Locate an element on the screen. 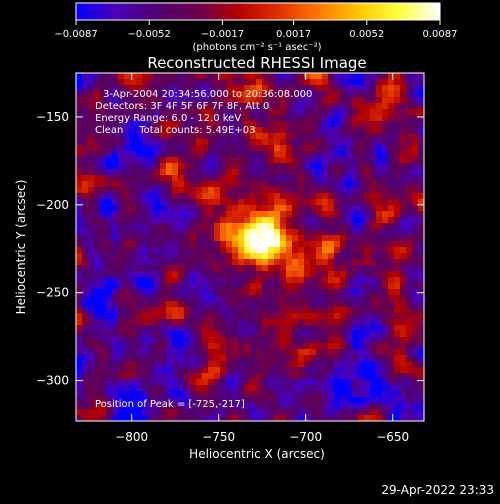 This screenshot has width=500, height=504. colorbar-unit-label: (photons cm⁻² s⁻¹ asec⁻²) is located at coordinates (256, 47).